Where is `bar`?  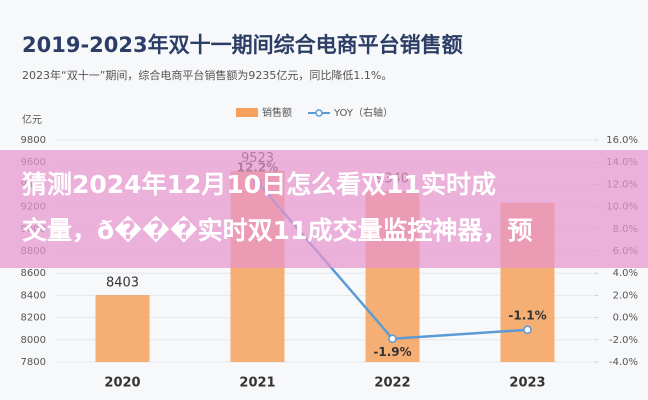 bar is located at coordinates (122, 328).